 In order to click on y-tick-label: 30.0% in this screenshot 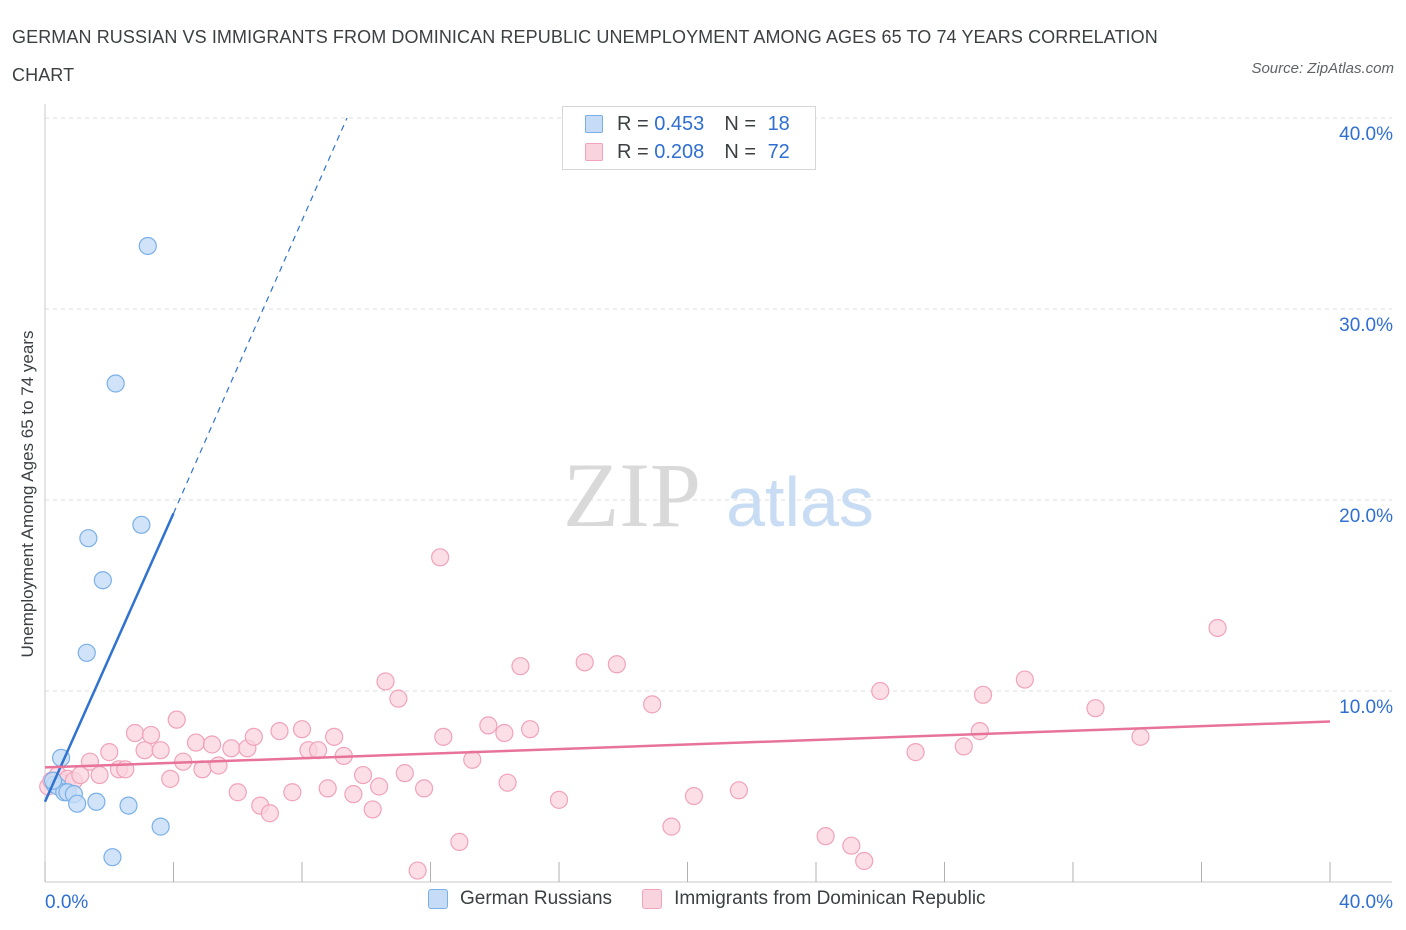, I will do `click(1366, 325)`.